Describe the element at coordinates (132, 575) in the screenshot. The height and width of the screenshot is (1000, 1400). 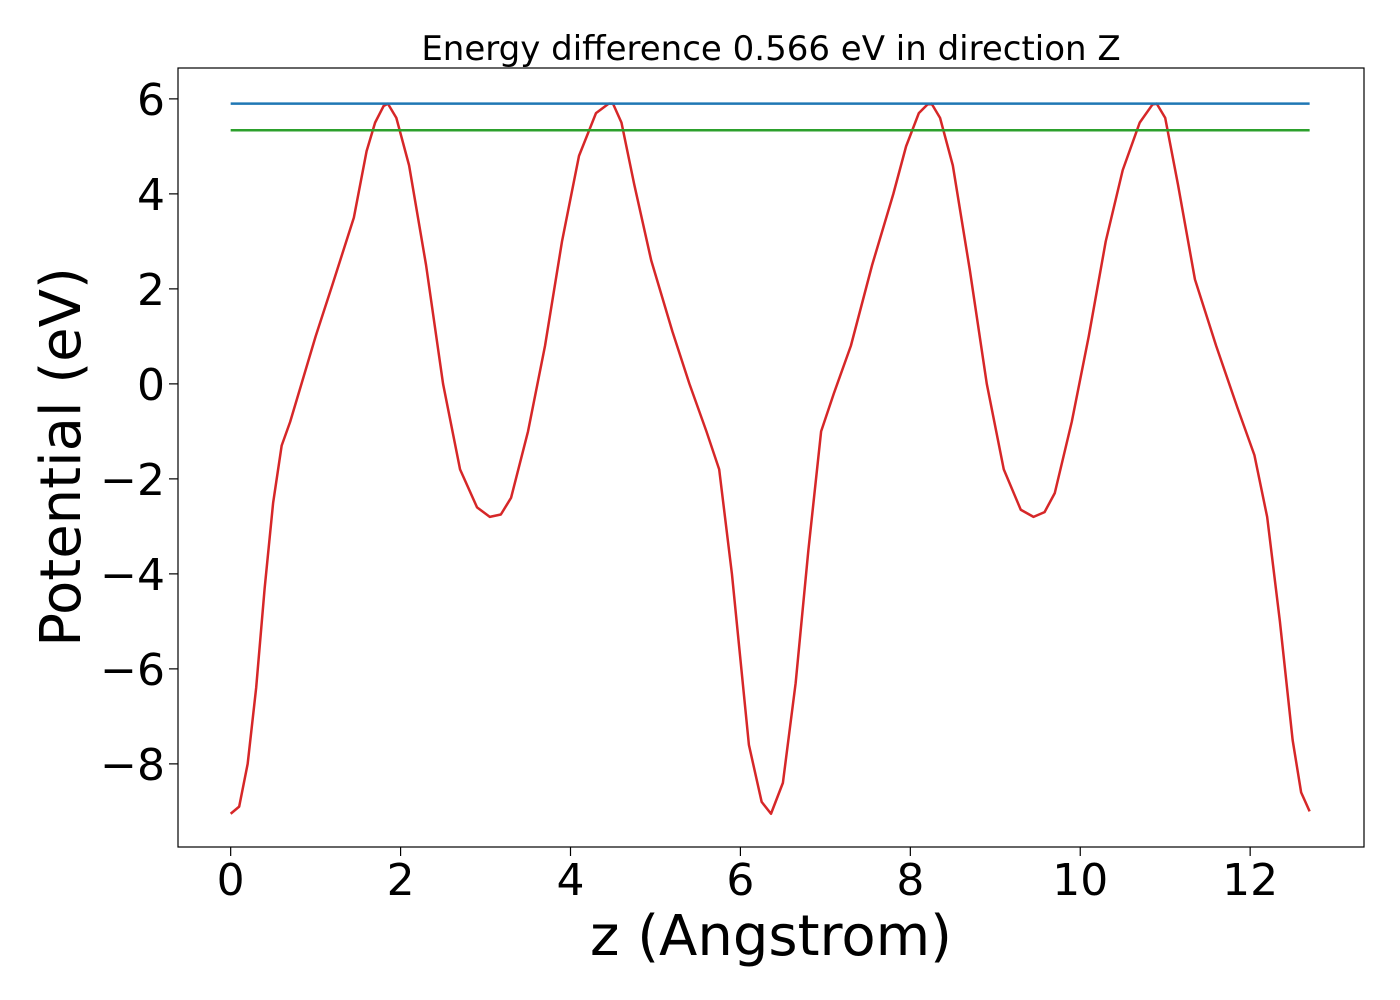
I see `y-tick-label: −4` at that location.